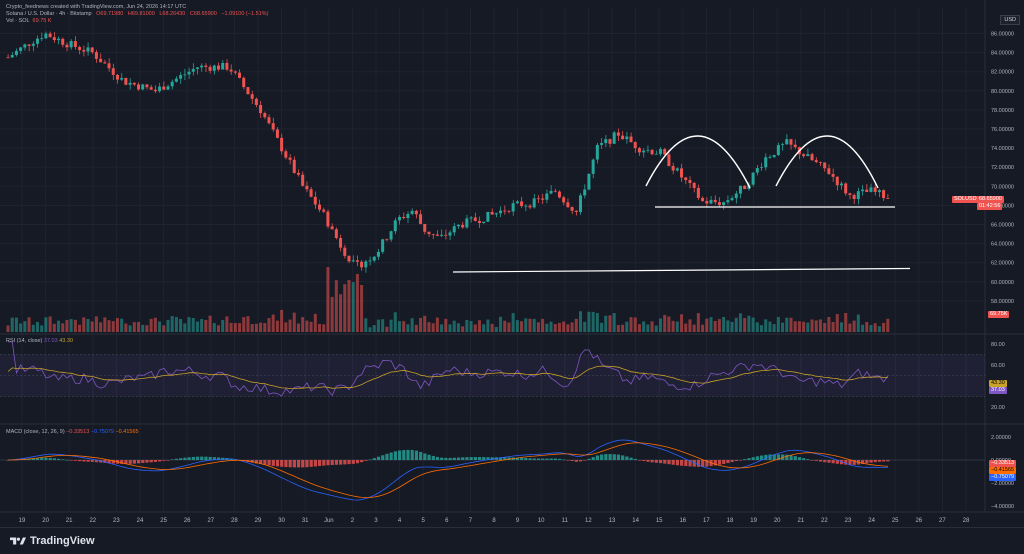 The width and height of the screenshot is (1024, 554). What do you see at coordinates (62, 541) in the screenshot?
I see `tradingview-brand: TradingView` at bounding box center [62, 541].